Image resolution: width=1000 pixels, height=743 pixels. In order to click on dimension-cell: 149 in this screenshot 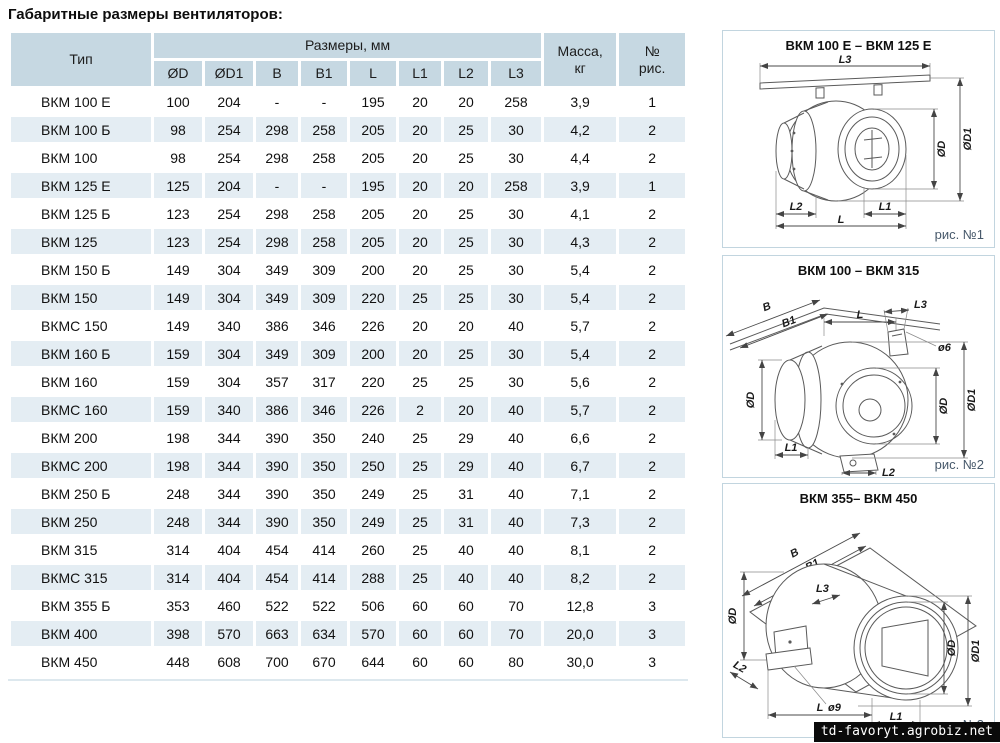, I will do `click(178, 269)`.